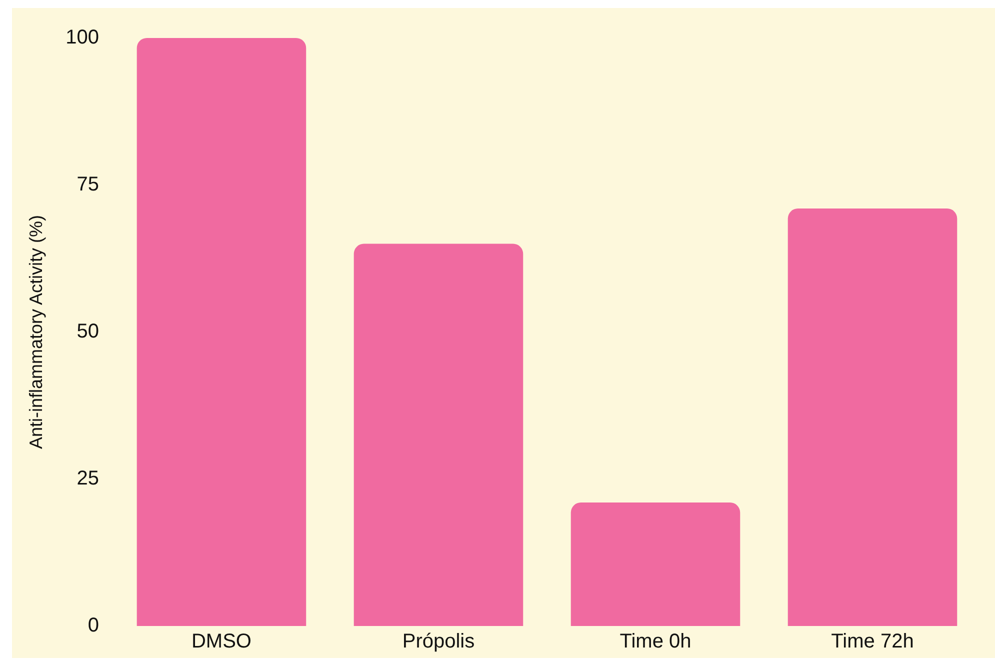 The image size is (995, 664). What do you see at coordinates (221, 641) in the screenshot?
I see `x-tick-label: DMSO` at bounding box center [221, 641].